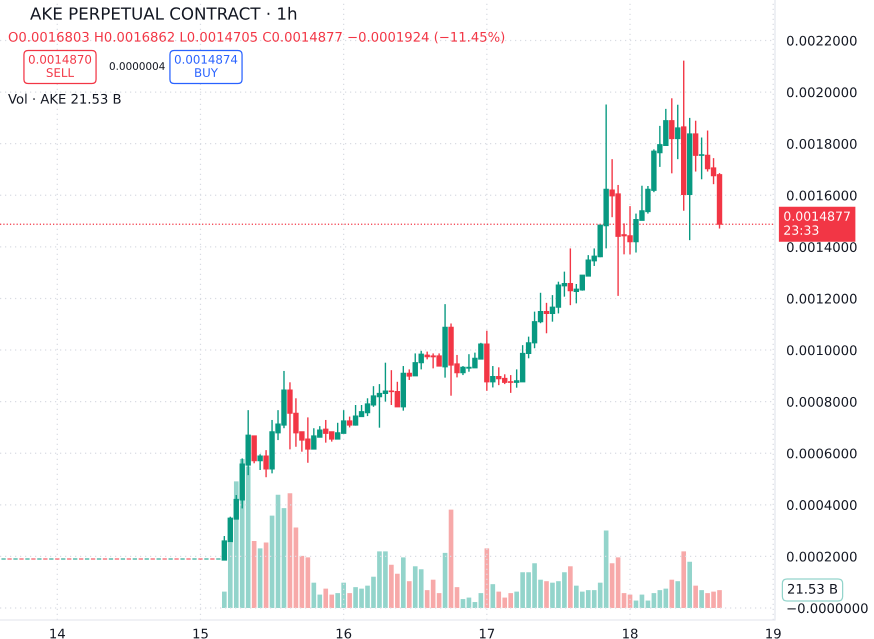 The height and width of the screenshot is (639, 874). Describe the element at coordinates (344, 633) in the screenshot. I see `x-tick-label: 16` at that location.